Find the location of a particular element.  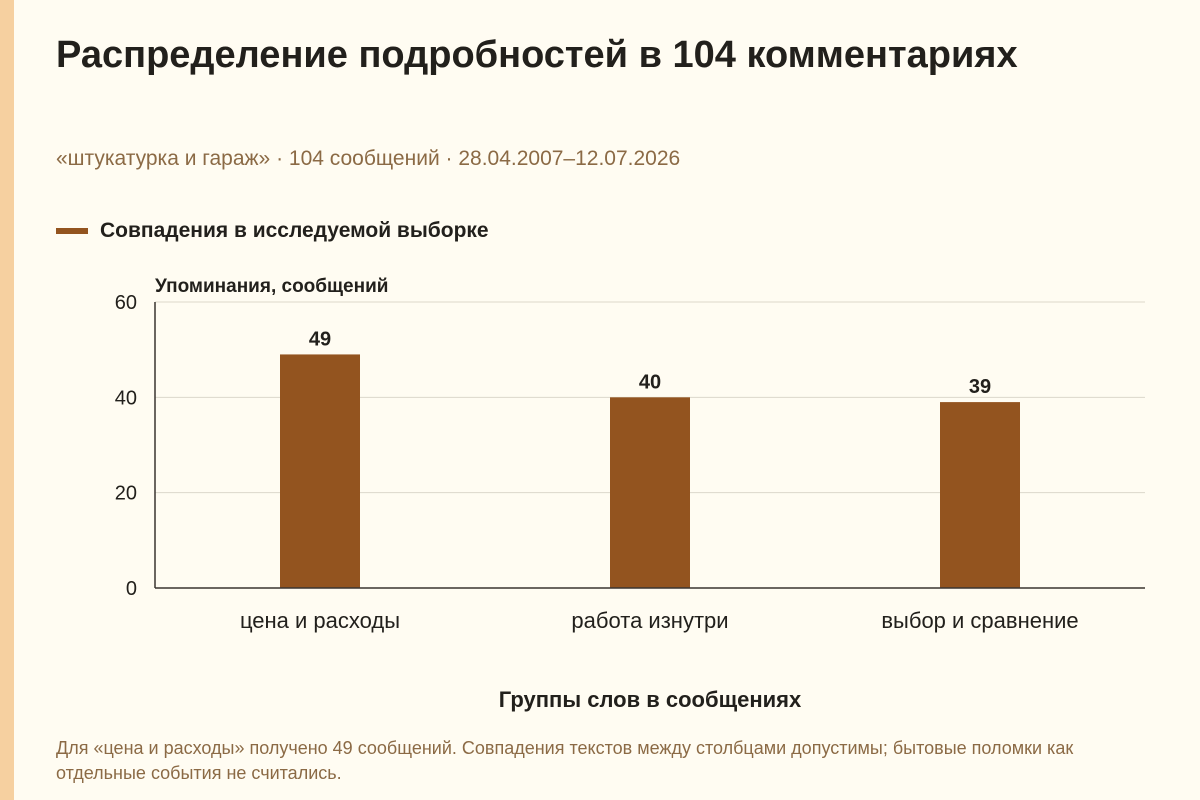

legend: Совпадения в исследуемой выборке is located at coordinates (272, 231).